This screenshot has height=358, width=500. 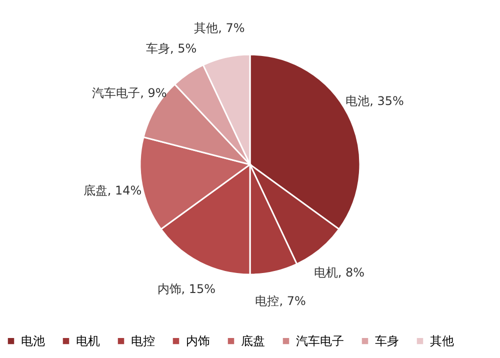 What do you see at coordinates (280, 301) in the screenshot?
I see `data-label: 电控, 7%` at bounding box center [280, 301].